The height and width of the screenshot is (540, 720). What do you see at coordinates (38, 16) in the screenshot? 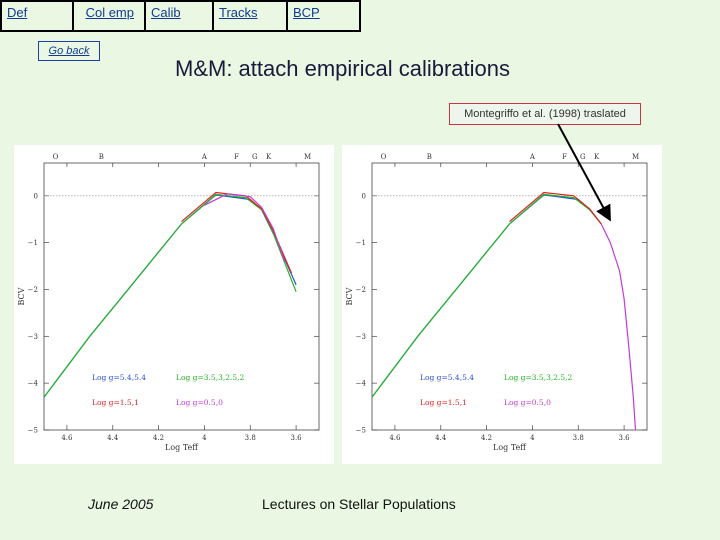
I see `nav-def-link: Def` at bounding box center [38, 16].